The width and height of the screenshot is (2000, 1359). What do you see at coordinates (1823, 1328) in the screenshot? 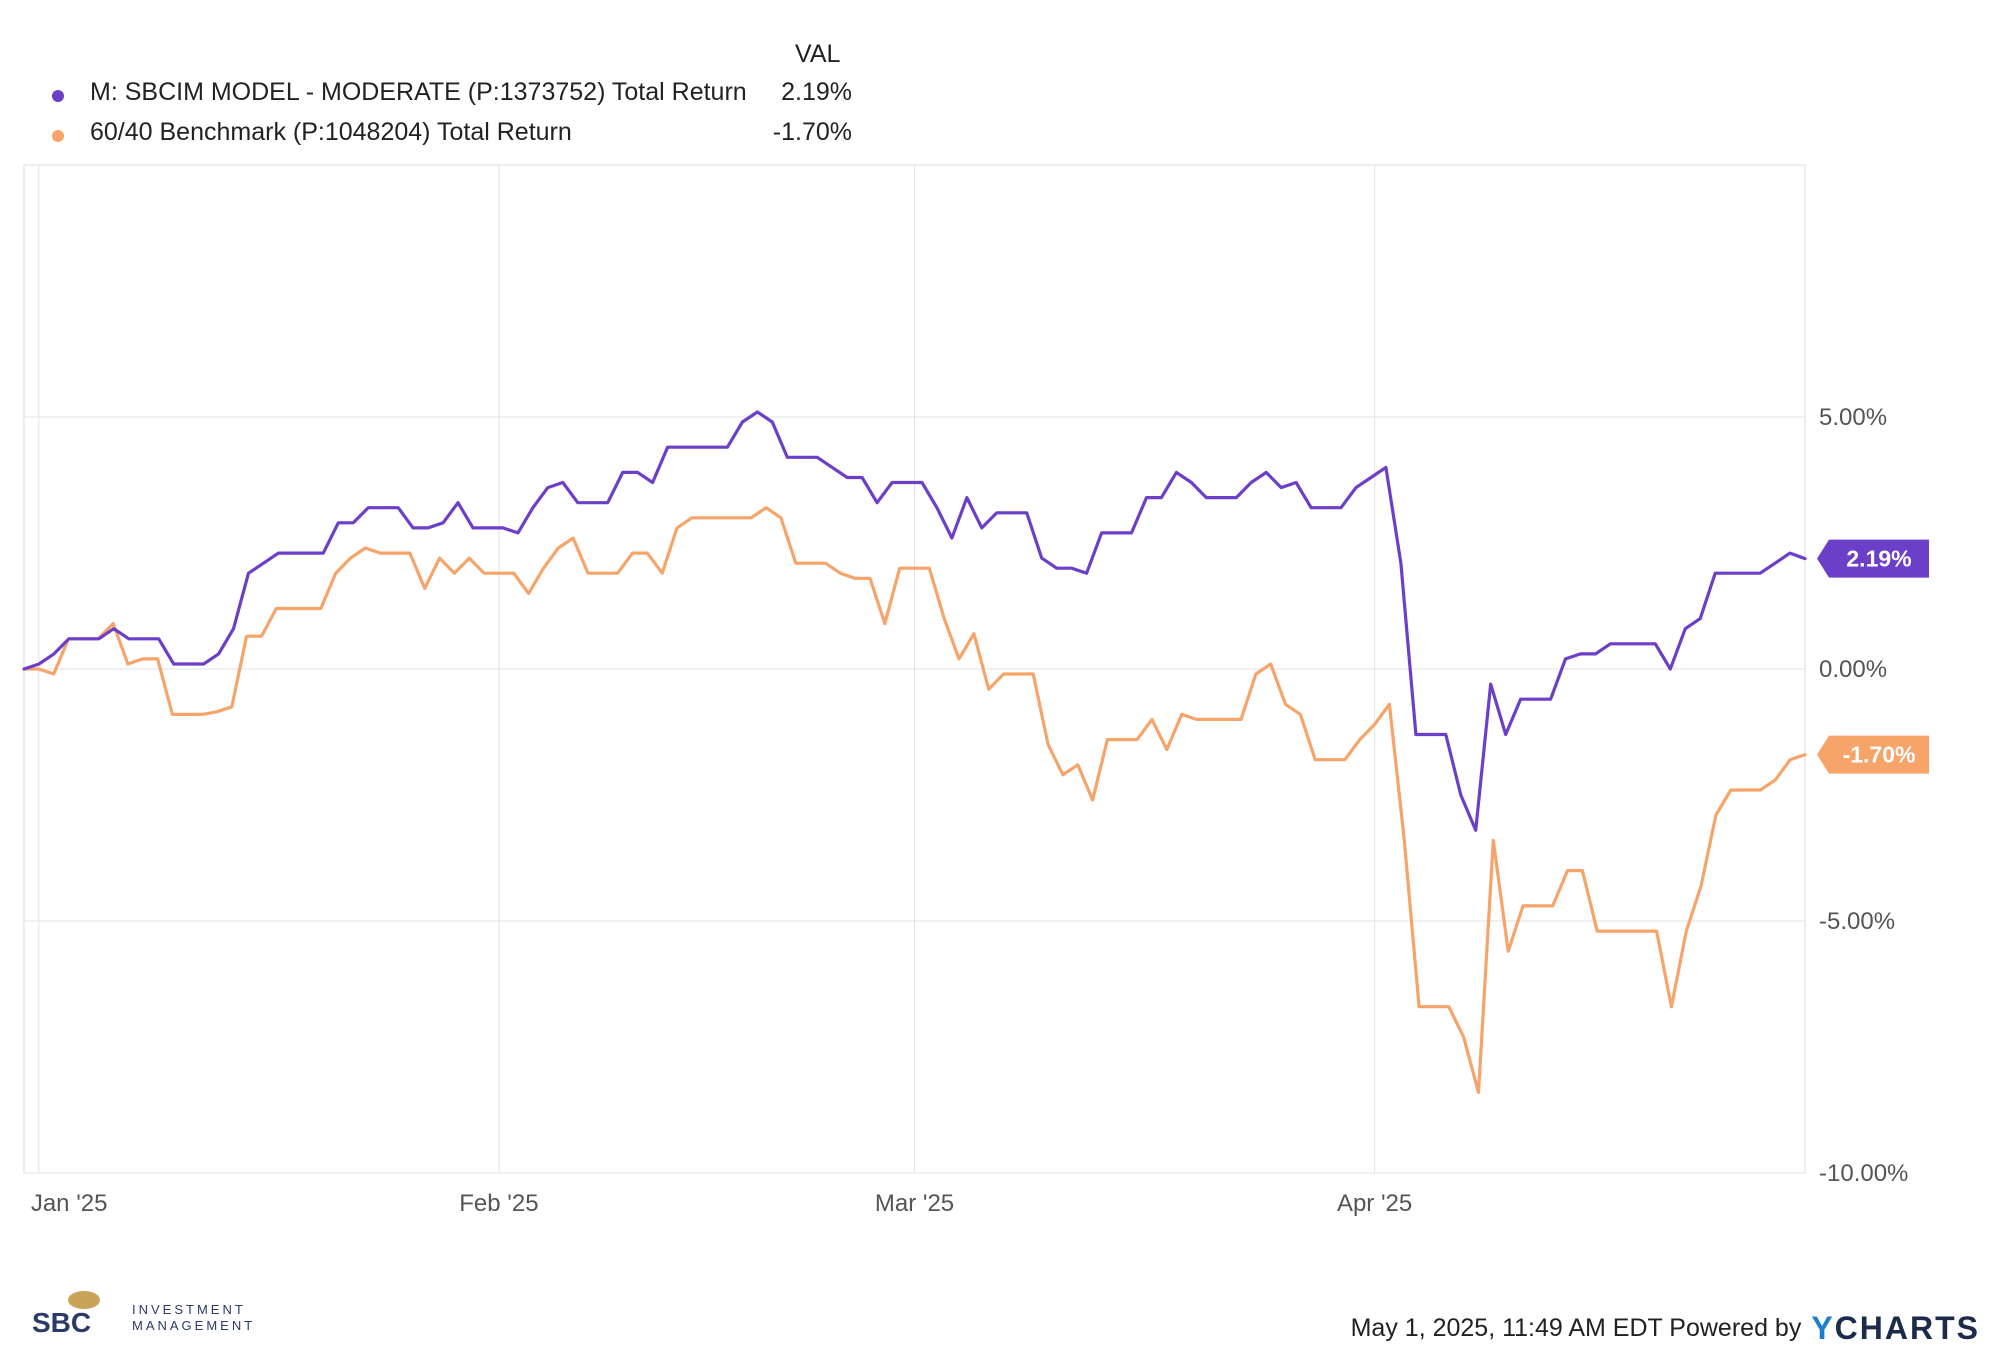
I see `ycharts-logo-y: Y` at bounding box center [1823, 1328].